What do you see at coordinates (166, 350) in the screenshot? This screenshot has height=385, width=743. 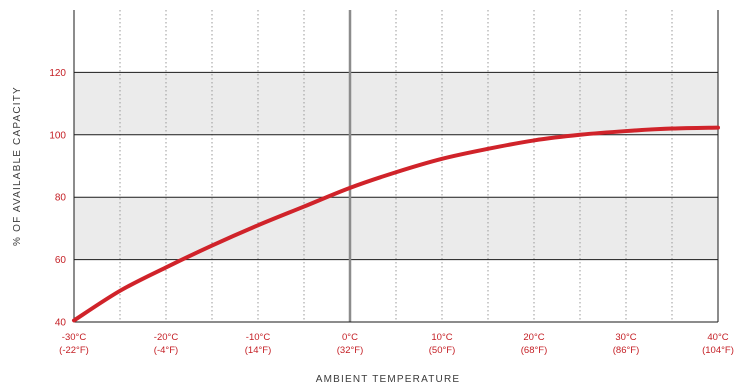 I see `x-tick-label-fahrenheit: (-4°F)` at bounding box center [166, 350].